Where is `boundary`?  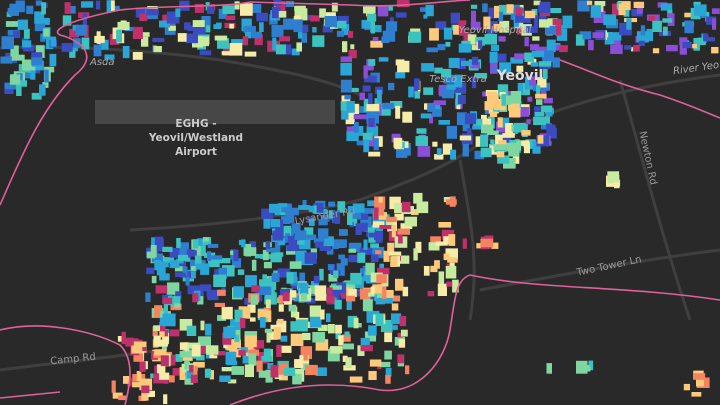 boundary is located at coordinates (30, 395).